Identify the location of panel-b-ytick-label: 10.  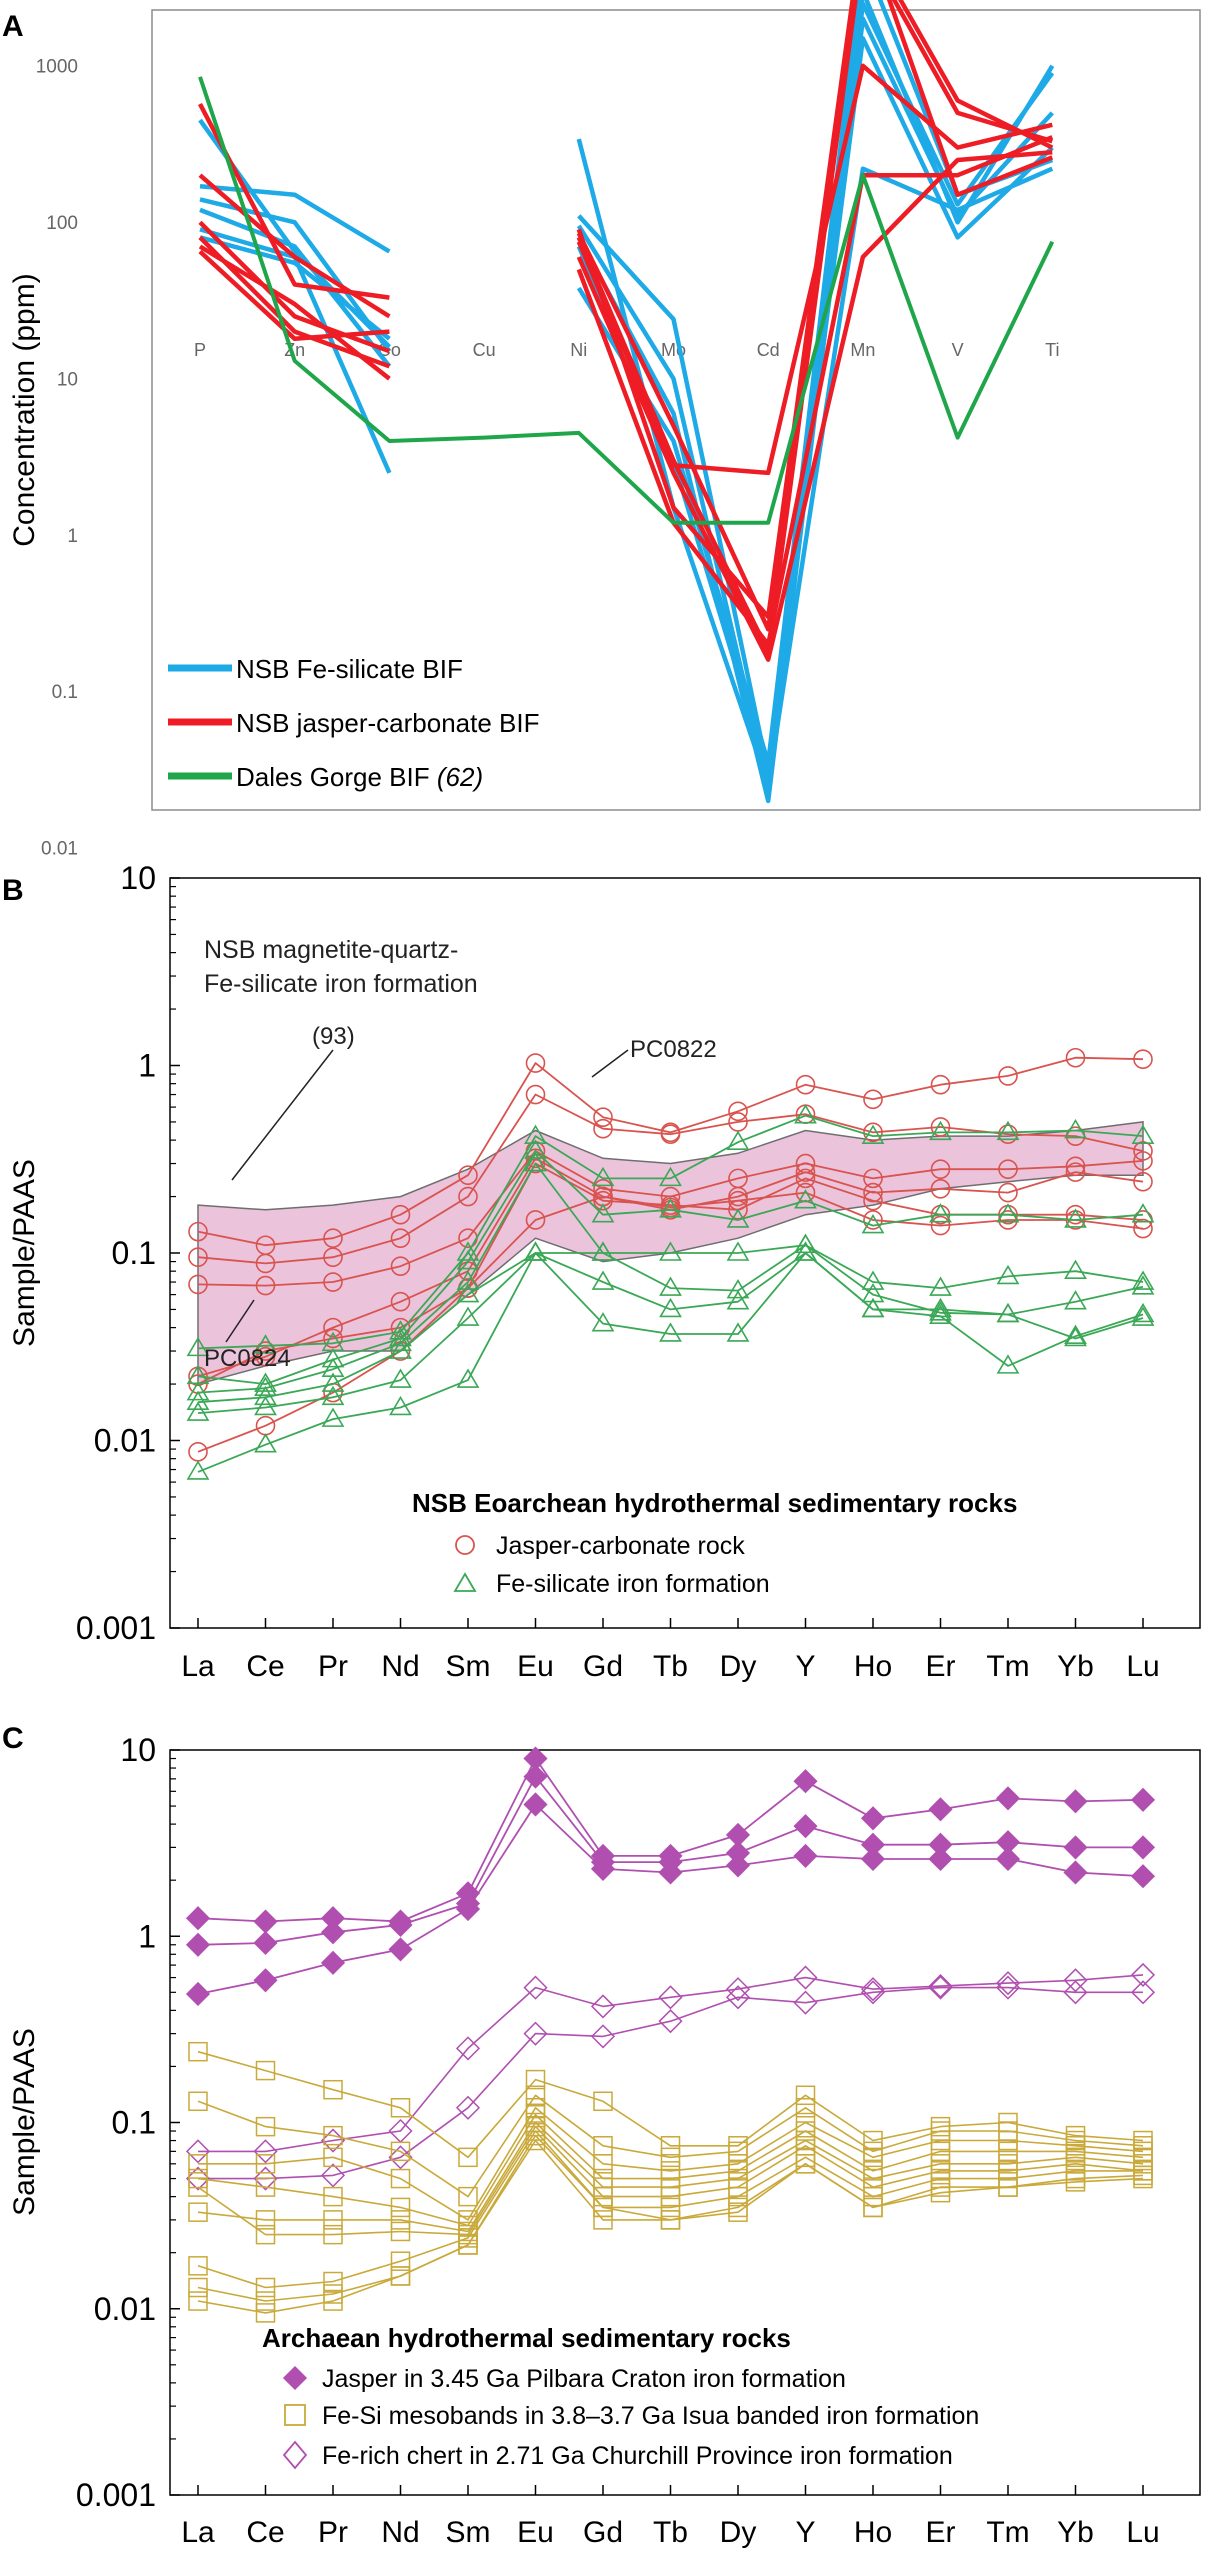
(138, 878).